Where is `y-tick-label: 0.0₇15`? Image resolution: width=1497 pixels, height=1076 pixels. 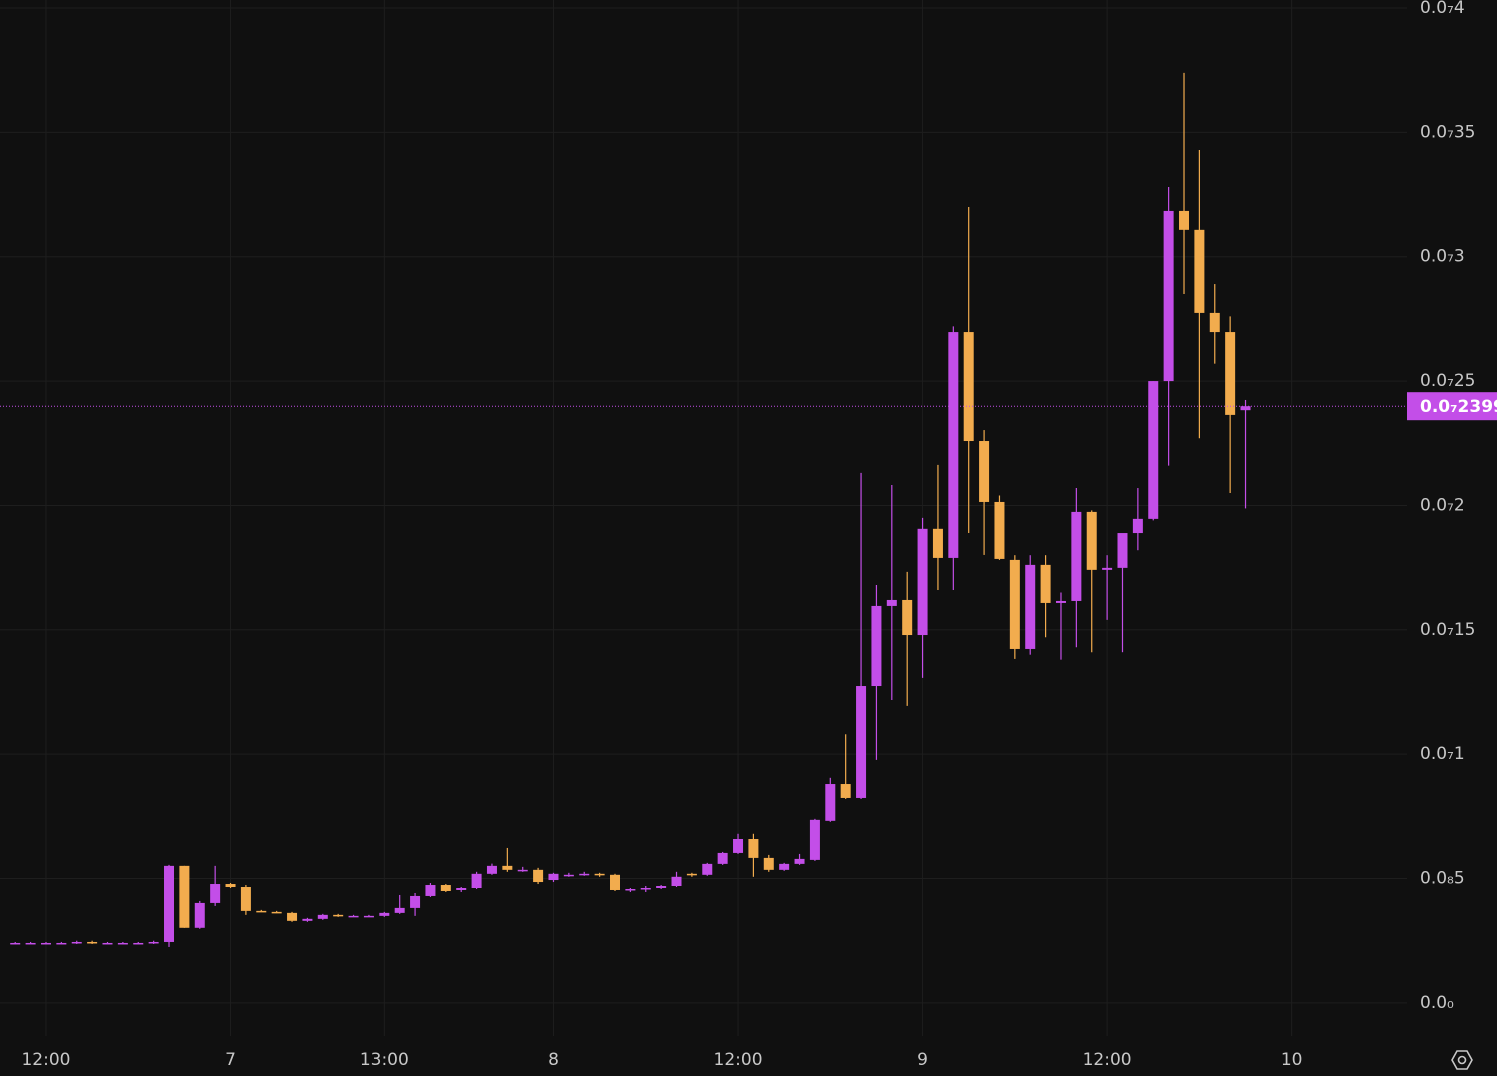
y-tick-label: 0.0₇15 is located at coordinates (1447, 630).